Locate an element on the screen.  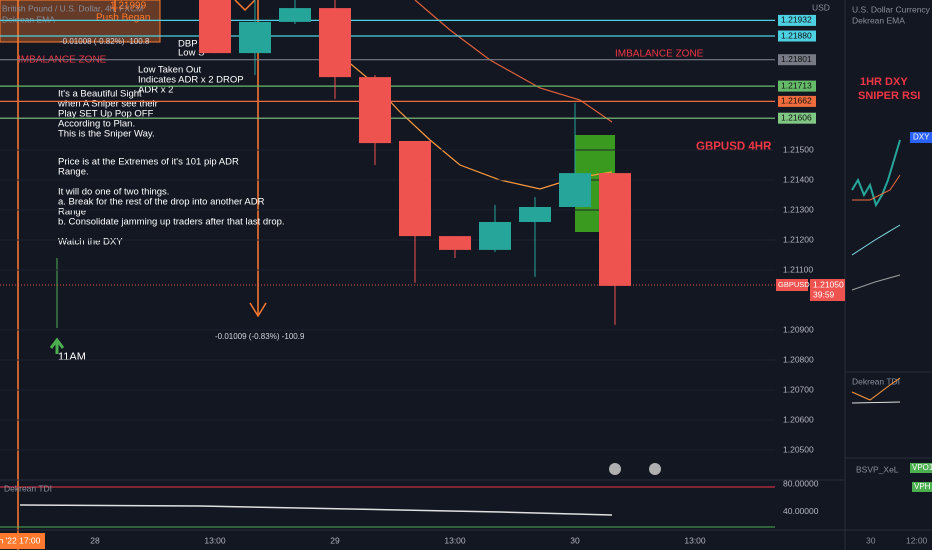
tdi-line is located at coordinates (316, 510).